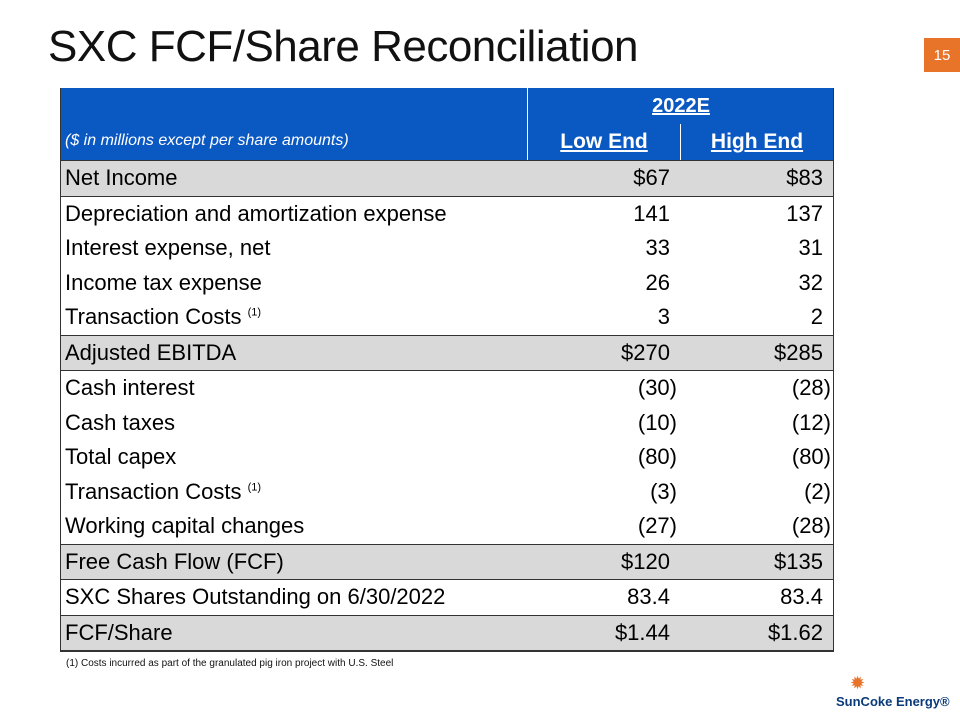  Describe the element at coordinates (810, 282) in the screenshot. I see `row-high-value: 32` at that location.